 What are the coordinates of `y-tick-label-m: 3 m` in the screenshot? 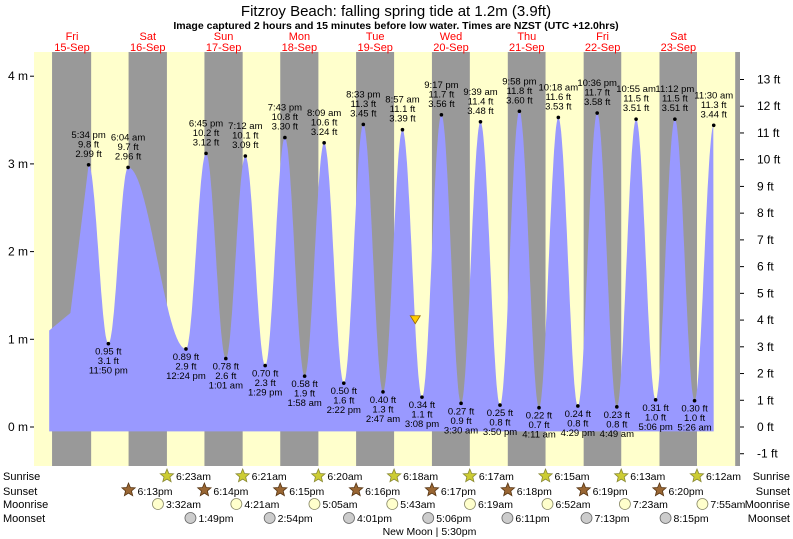 It's located at (18, 164).